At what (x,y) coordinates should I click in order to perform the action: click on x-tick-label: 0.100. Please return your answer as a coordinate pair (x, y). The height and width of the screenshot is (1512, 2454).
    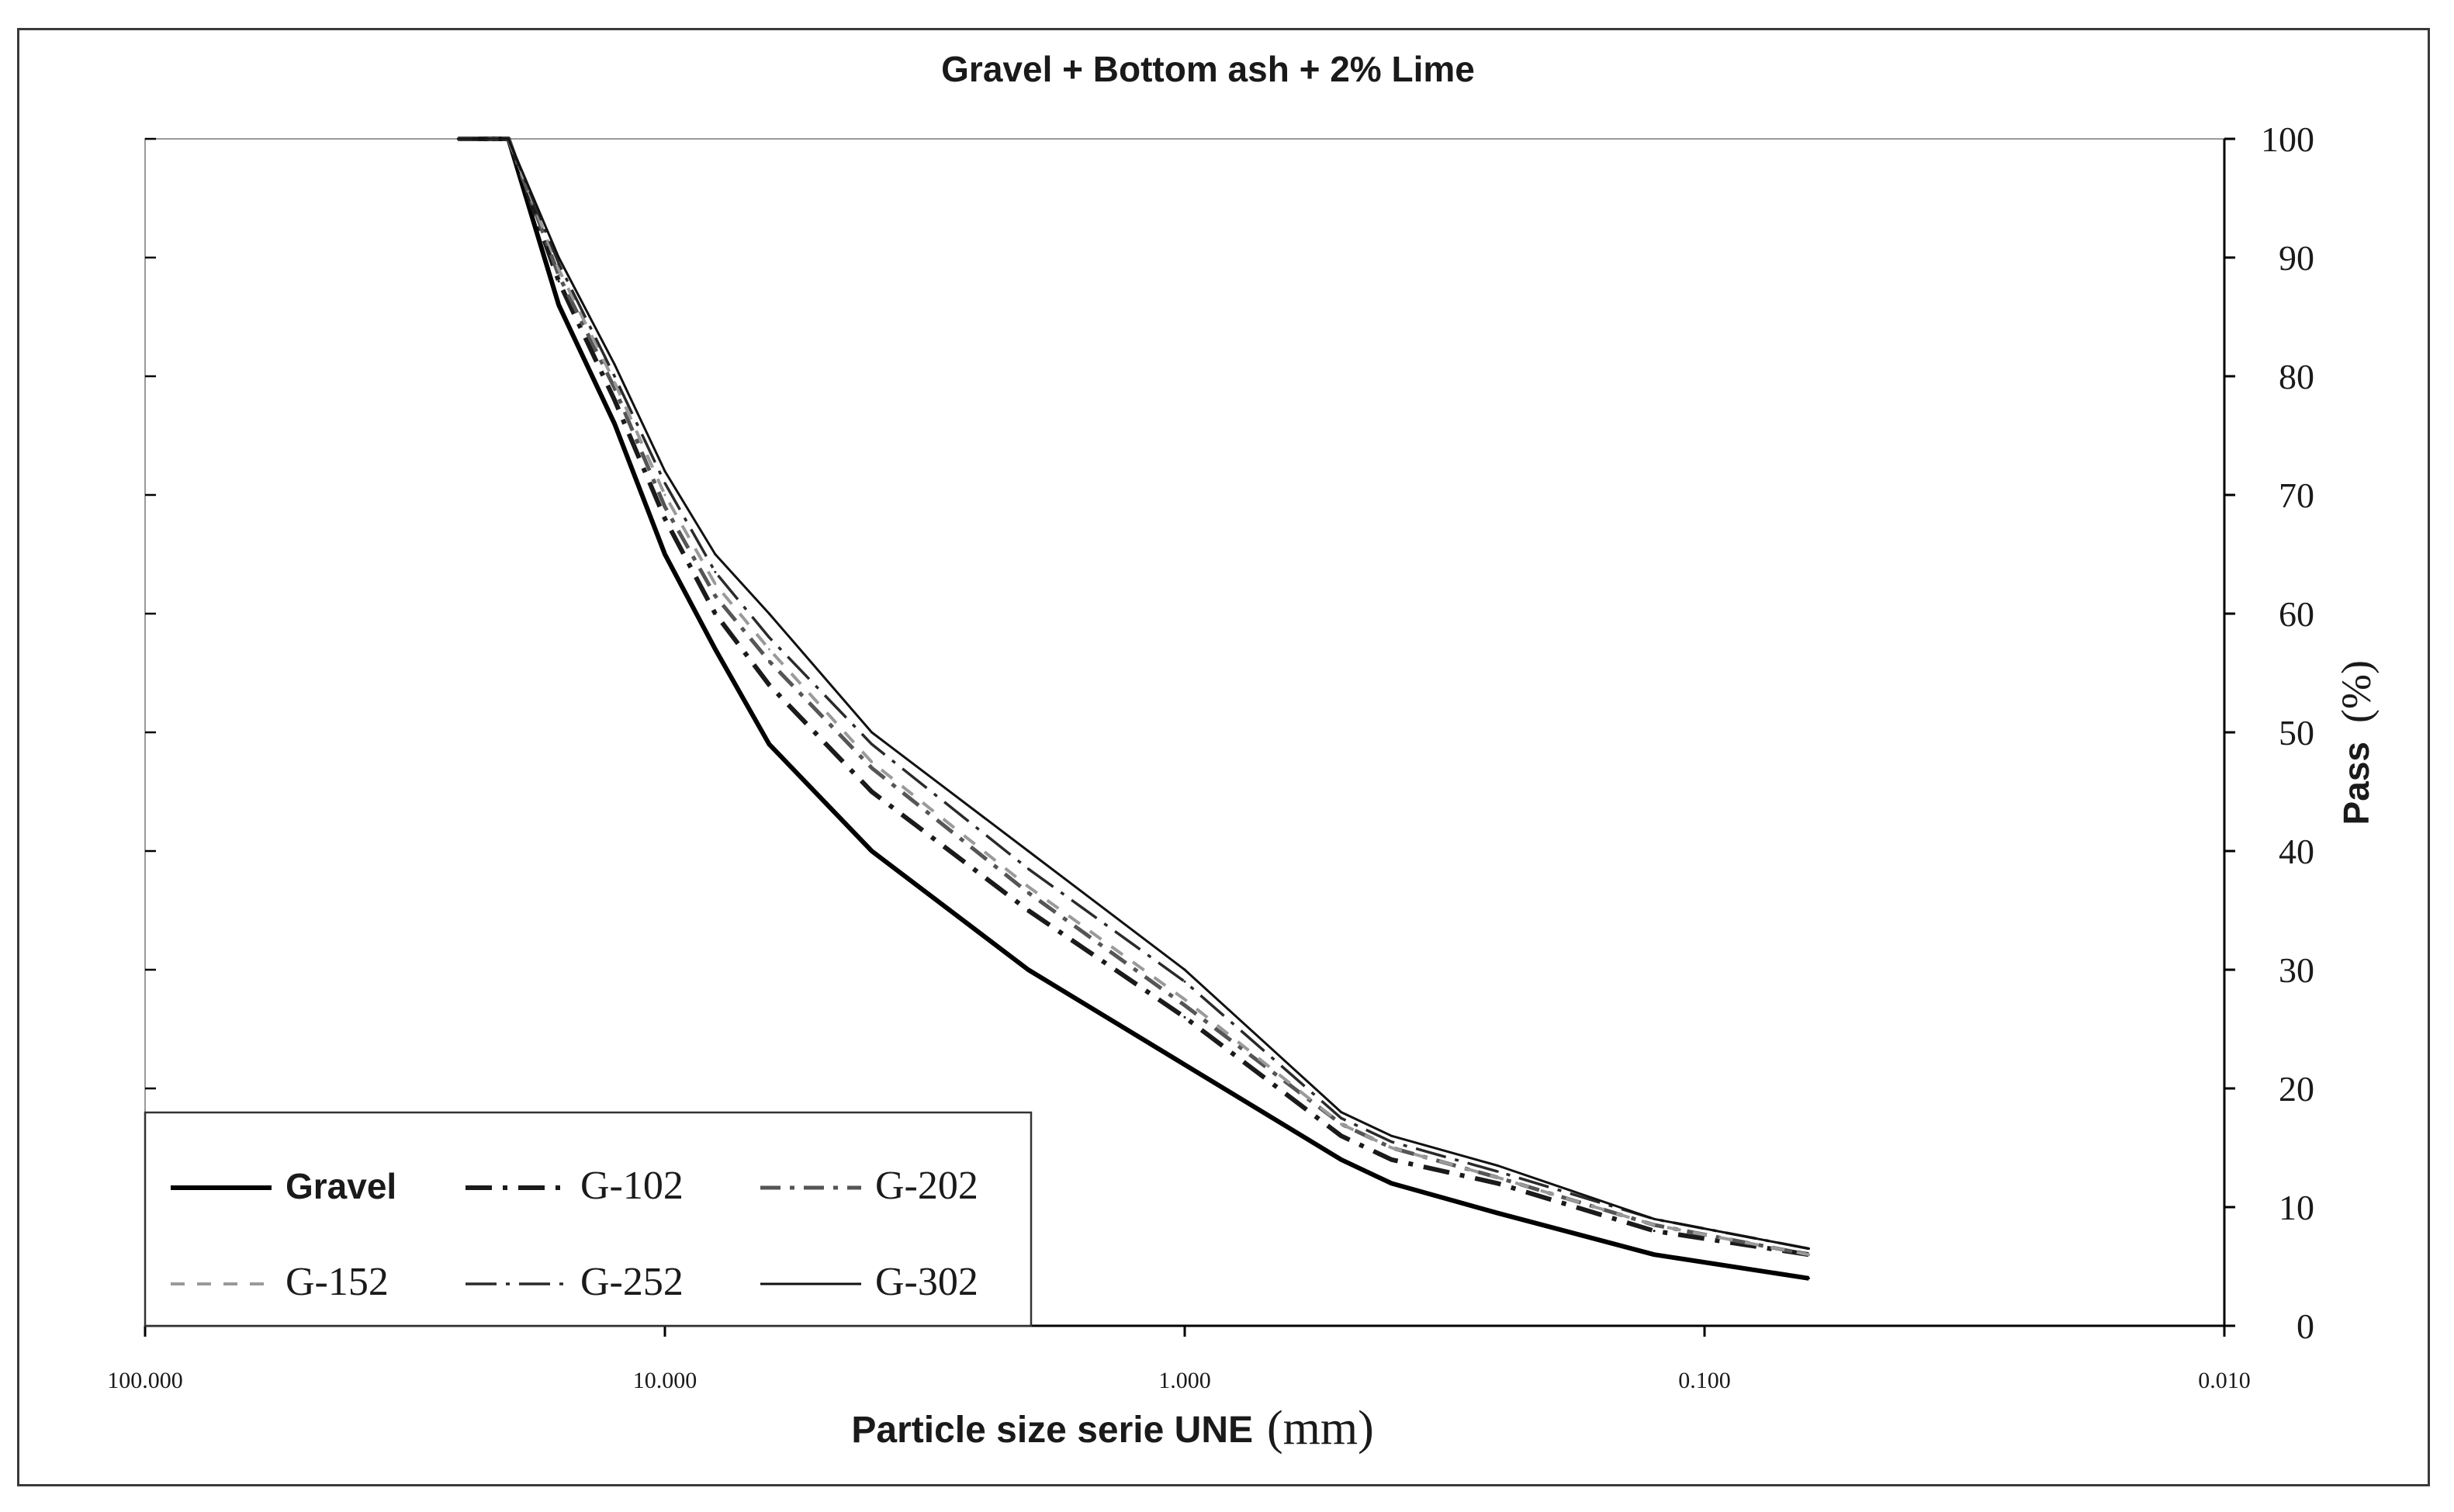
    Looking at the image, I should click on (1705, 1380).